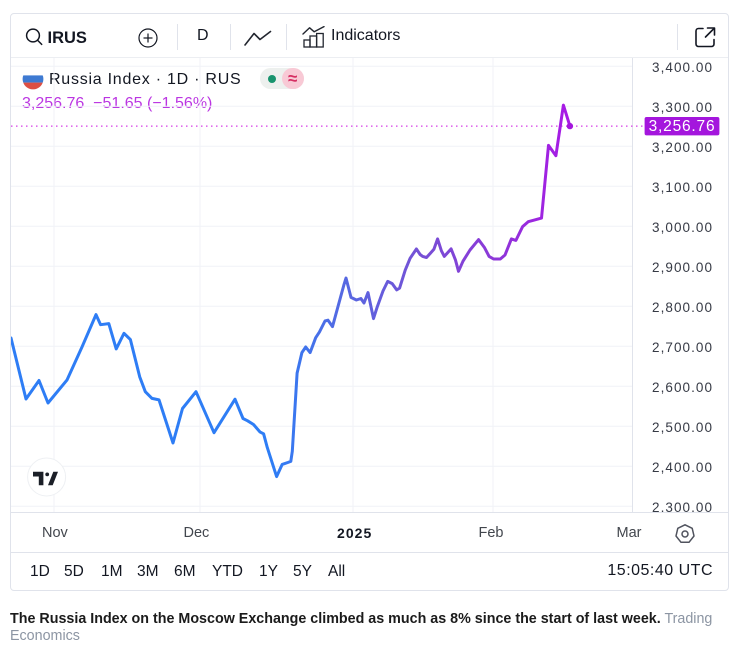  What do you see at coordinates (682, 467) in the screenshot?
I see `svg-text: 2,400.00` at bounding box center [682, 467].